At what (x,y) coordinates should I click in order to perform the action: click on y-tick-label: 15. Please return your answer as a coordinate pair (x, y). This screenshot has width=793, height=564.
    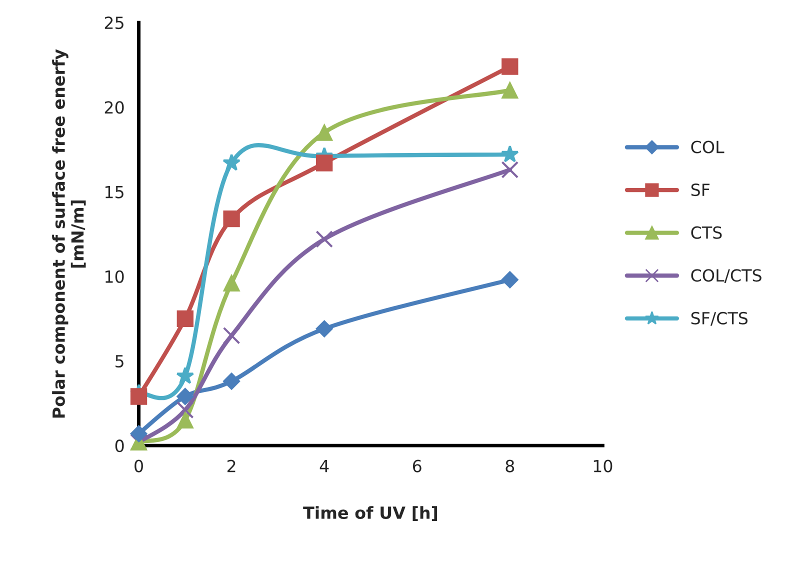
    Looking at the image, I should click on (115, 192).